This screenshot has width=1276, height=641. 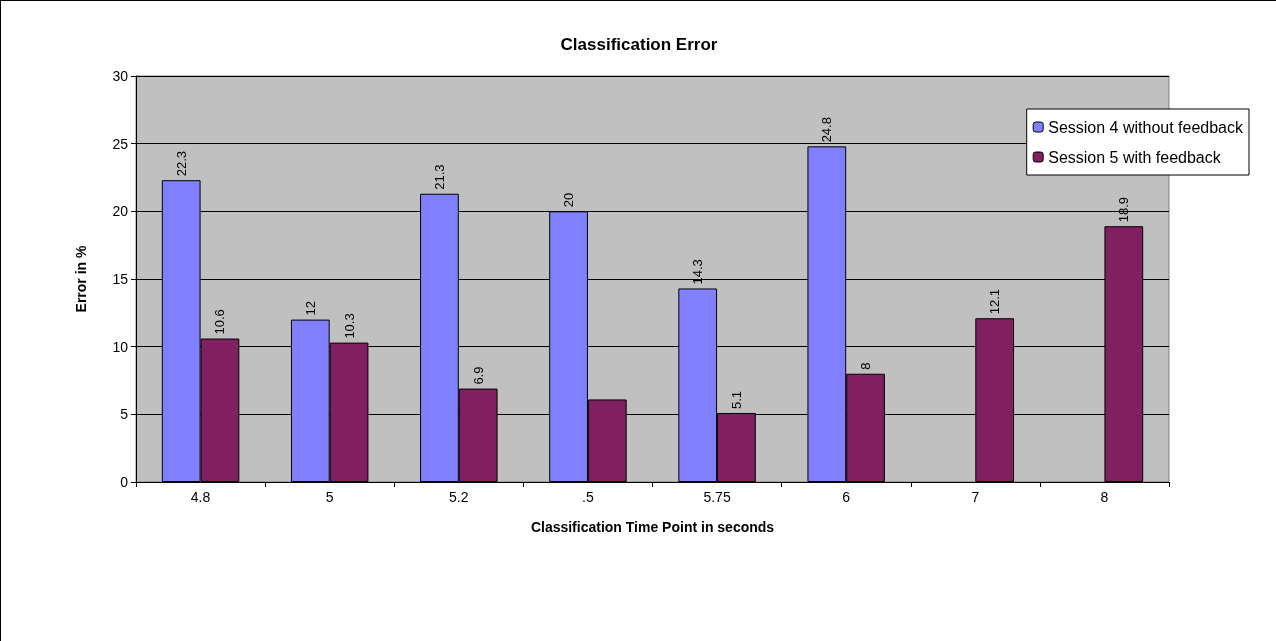 What do you see at coordinates (975, 497) in the screenshot?
I see `x-tick-label: 7` at bounding box center [975, 497].